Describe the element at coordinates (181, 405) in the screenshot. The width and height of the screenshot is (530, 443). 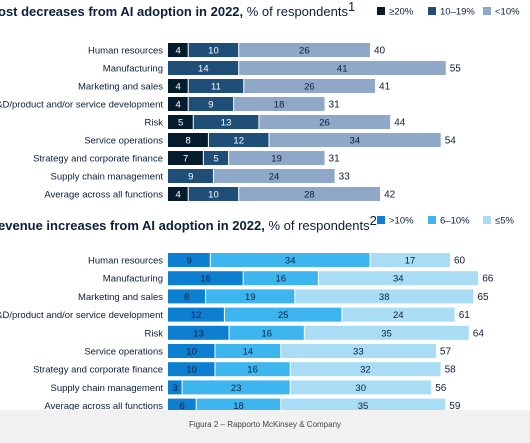
I see `segment-value-label: 6` at that location.